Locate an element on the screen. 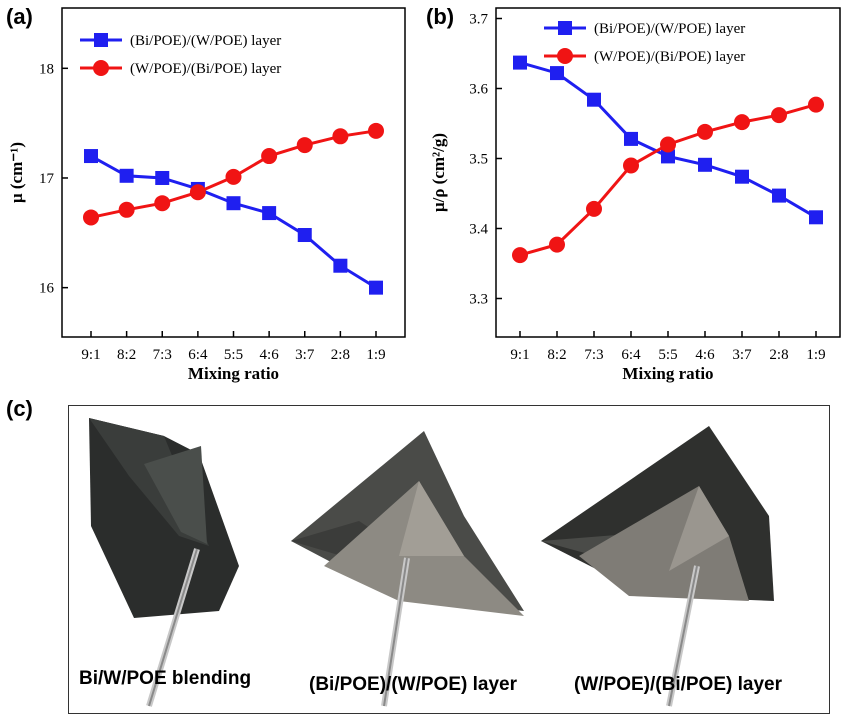 This screenshot has width=850, height=721. chart-b-ytick-label: 3.5 is located at coordinates (478, 160).